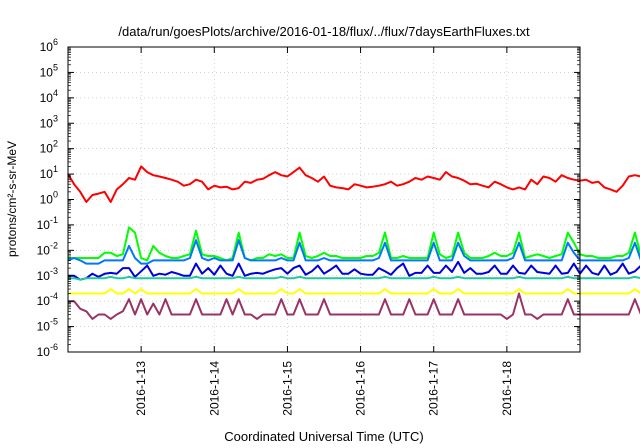  Describe the element at coordinates (287, 388) in the screenshot. I see `x-tick-label: 2016-1-15` at that location.